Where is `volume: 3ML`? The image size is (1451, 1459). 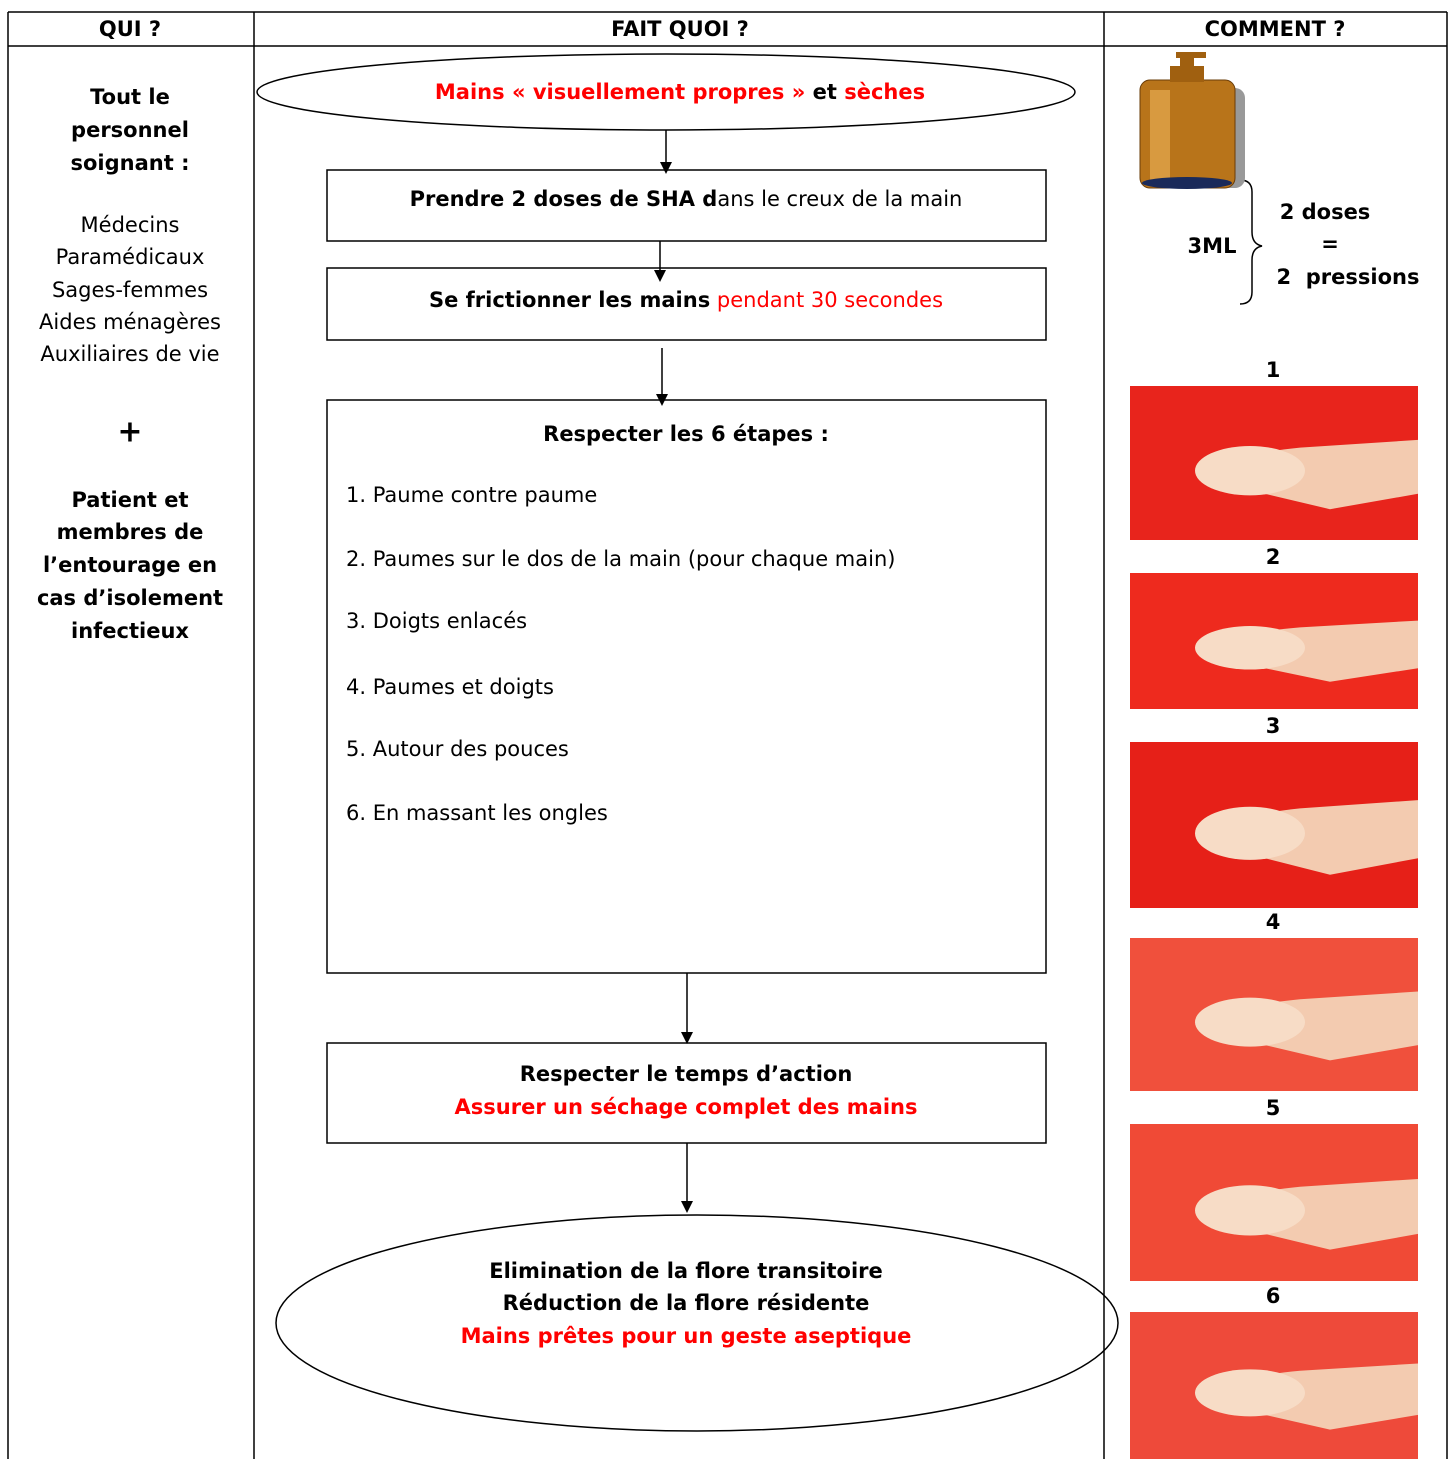 volume: 3ML is located at coordinates (1212, 246).